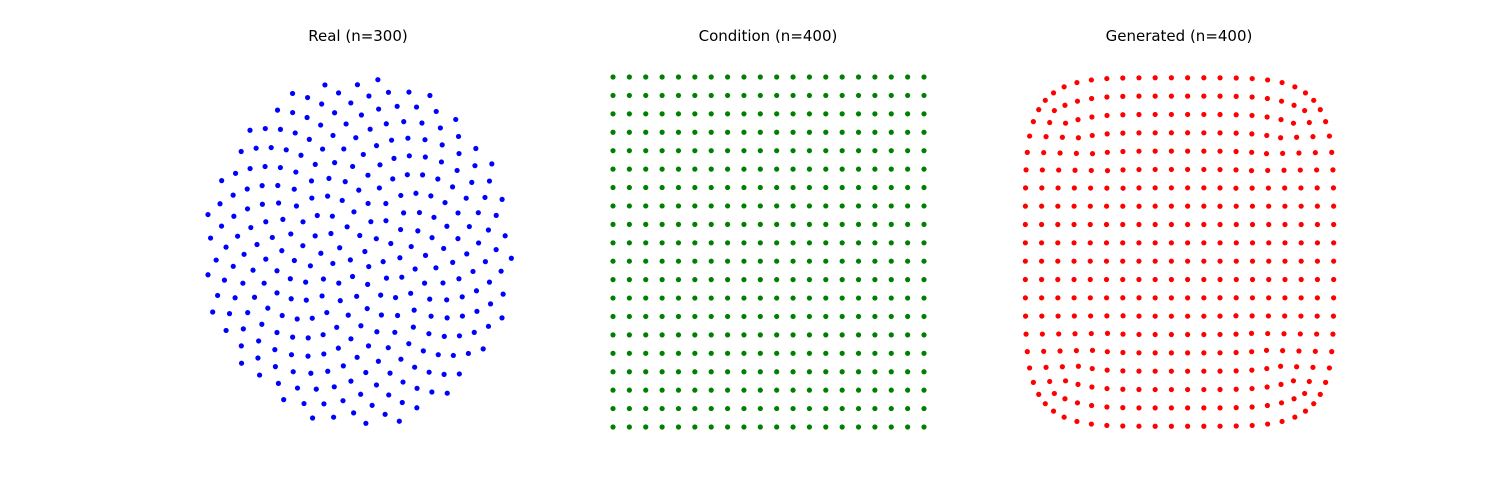 Image resolution: width=1500 pixels, height=500 pixels. I want to click on real-points, so click(359, 251).